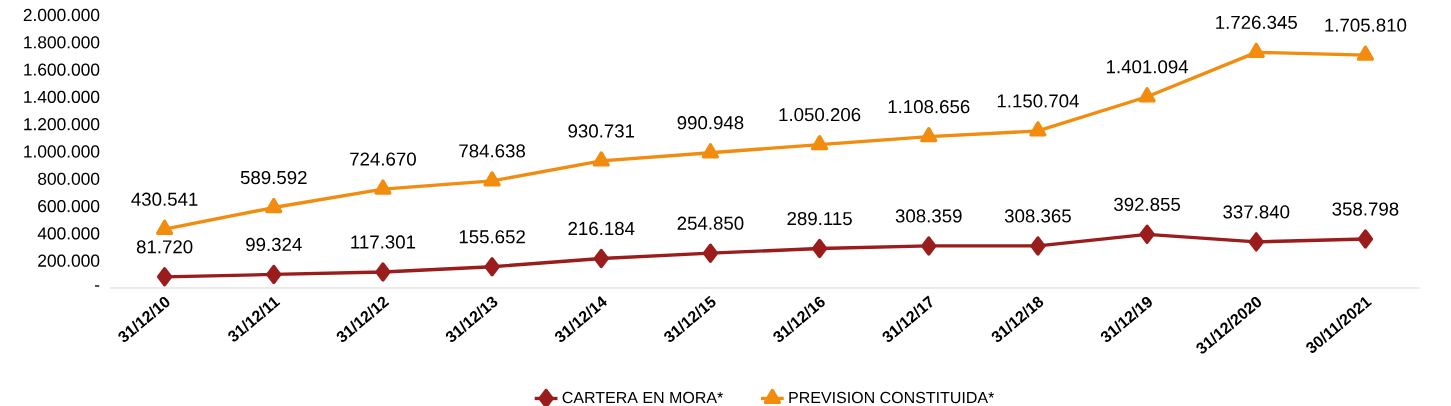 The height and width of the screenshot is (406, 1451). I want to click on y-tick-label: 600.000, so click(69, 206).